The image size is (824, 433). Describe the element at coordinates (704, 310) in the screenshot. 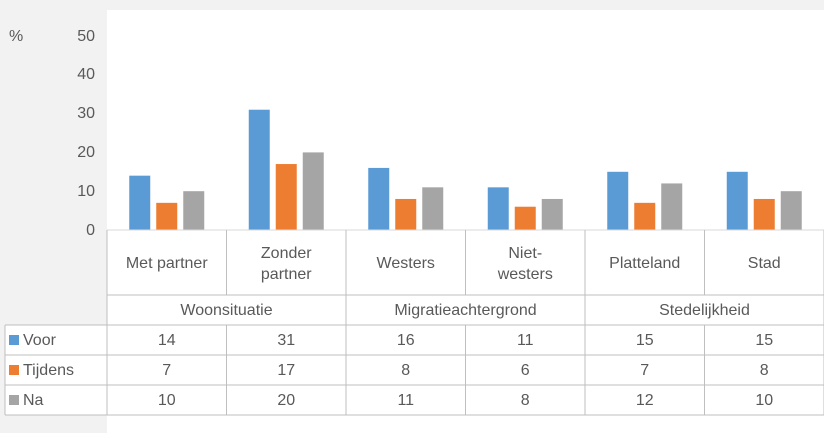

I see `category-group-label: Stedelijkheid` at that location.